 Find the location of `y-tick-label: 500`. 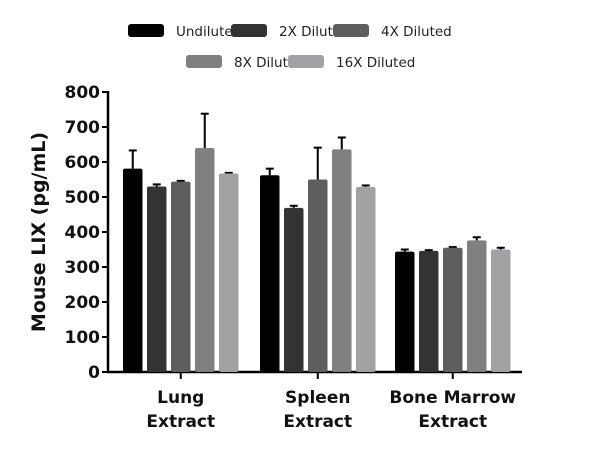

y-tick-label: 500 is located at coordinates (83, 198).